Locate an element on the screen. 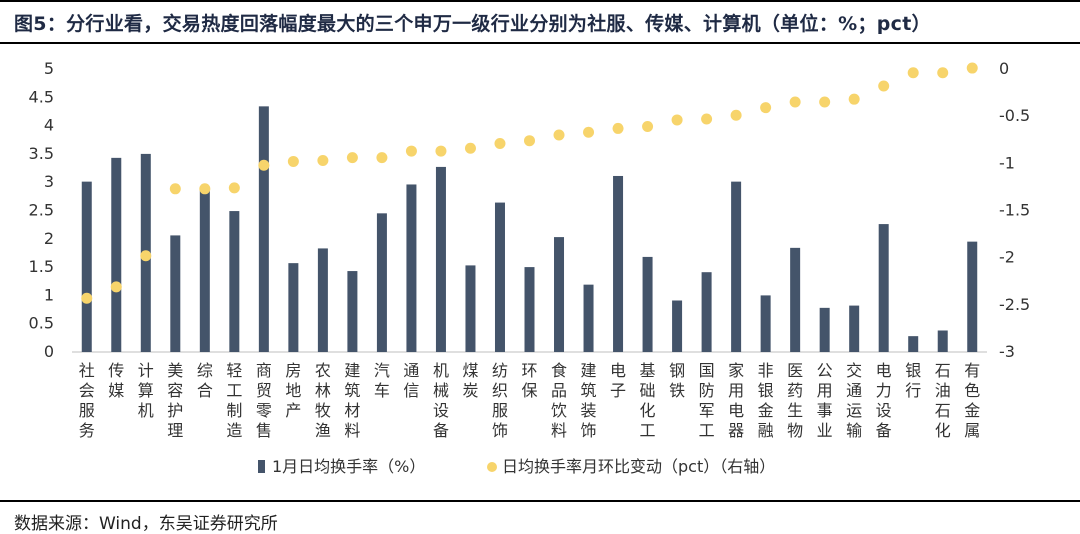  right-tick-label: -2.5 is located at coordinates (1014, 304).